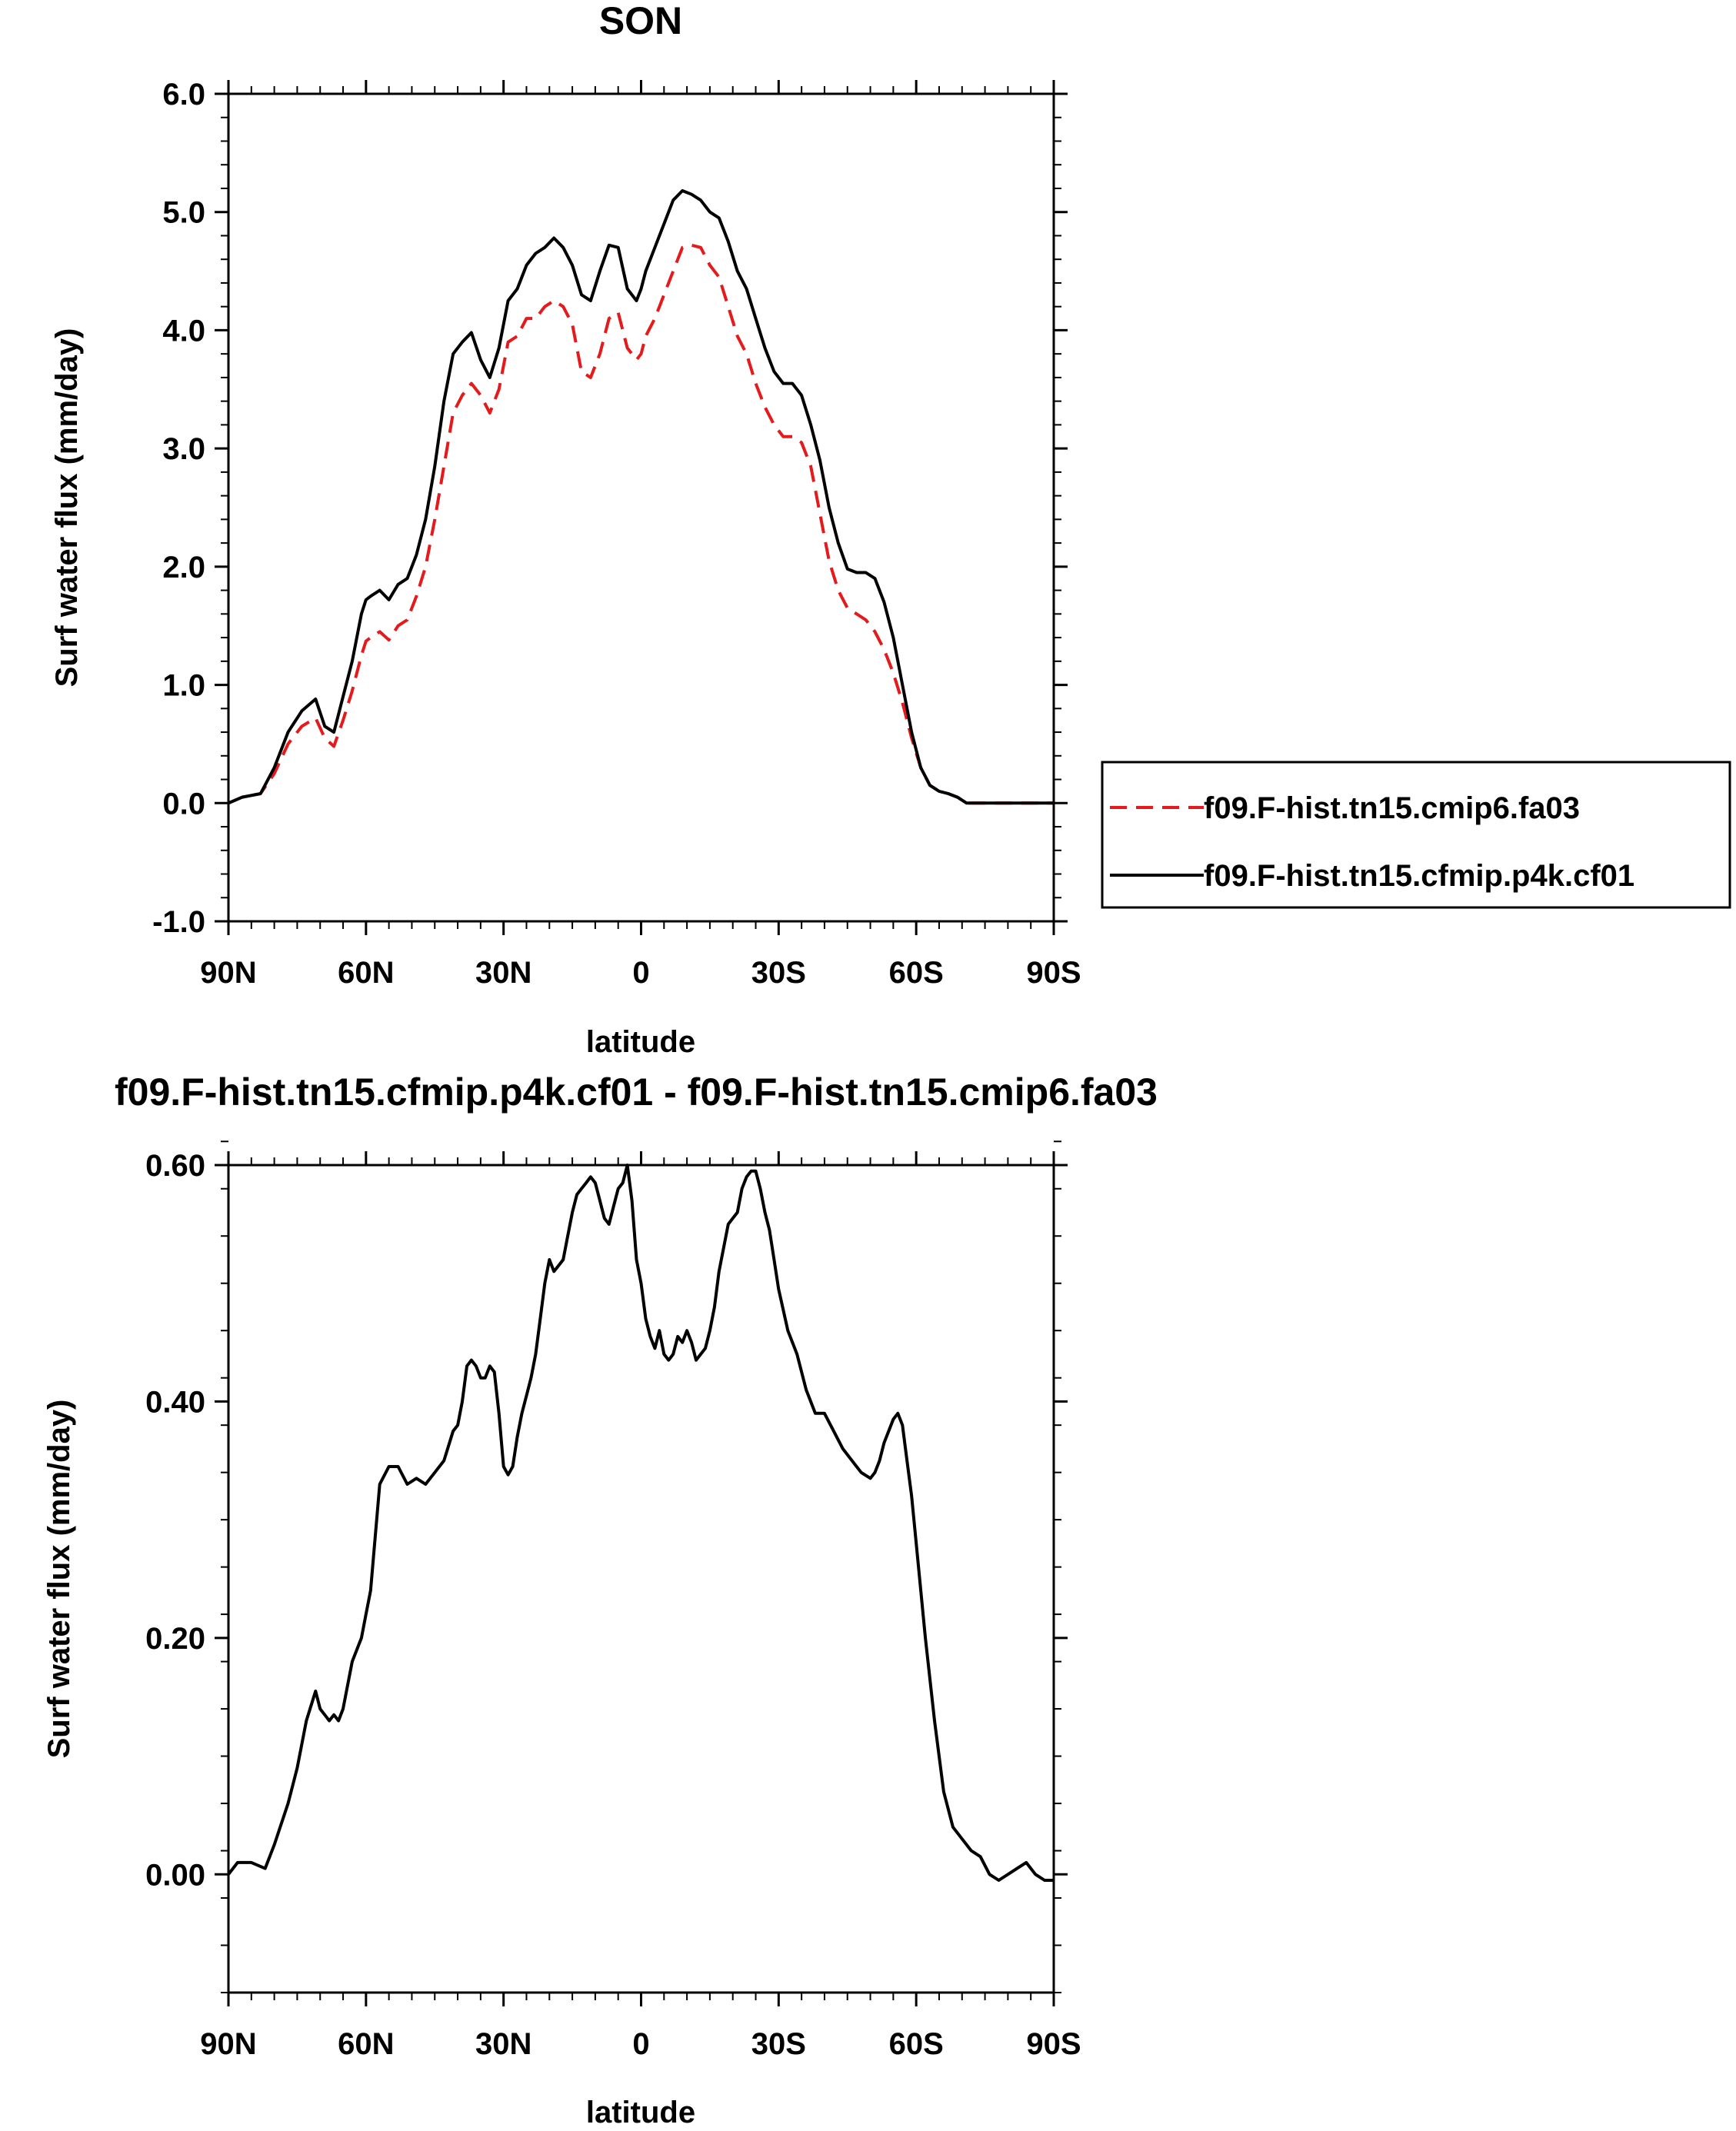  What do you see at coordinates (1392, 808) in the screenshot?
I see `legend-label-cmip6: f09.F-hist.tn15.cmip6.fa03` at bounding box center [1392, 808].